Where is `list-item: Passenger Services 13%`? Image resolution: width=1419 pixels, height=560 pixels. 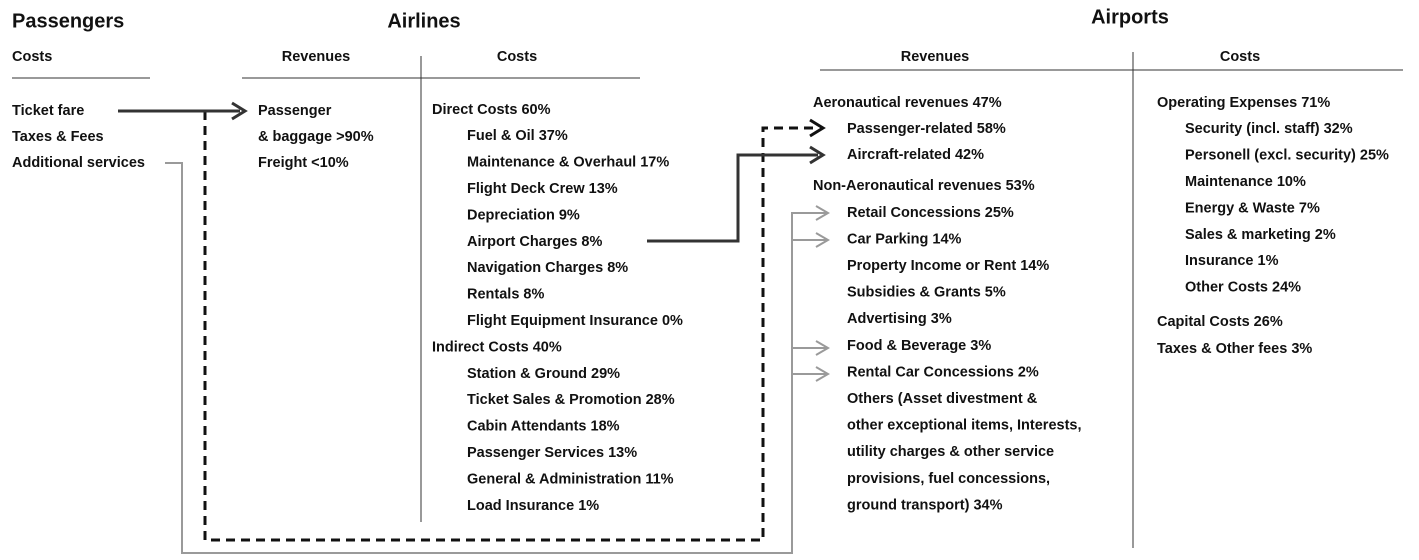 list-item: Passenger Services 13% is located at coordinates (552, 453).